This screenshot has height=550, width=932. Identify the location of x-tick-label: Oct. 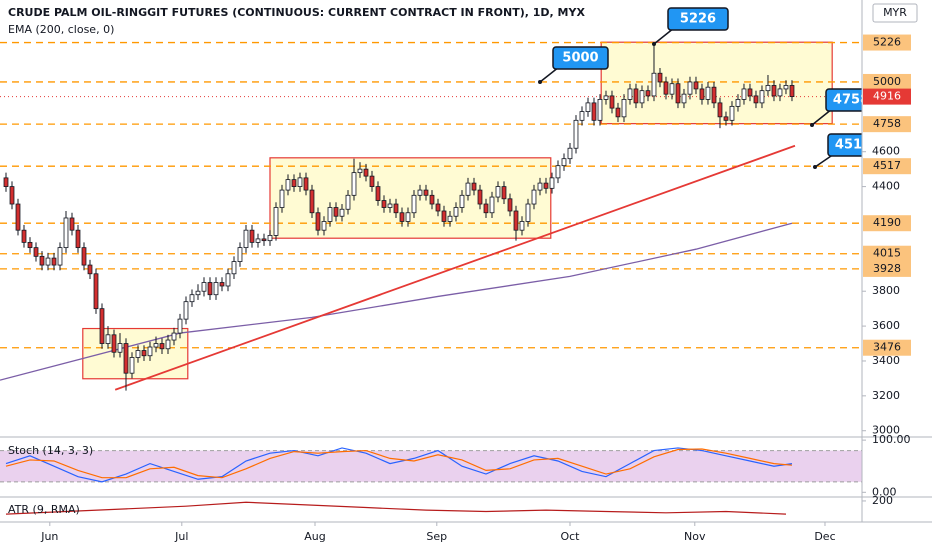
(570, 536).